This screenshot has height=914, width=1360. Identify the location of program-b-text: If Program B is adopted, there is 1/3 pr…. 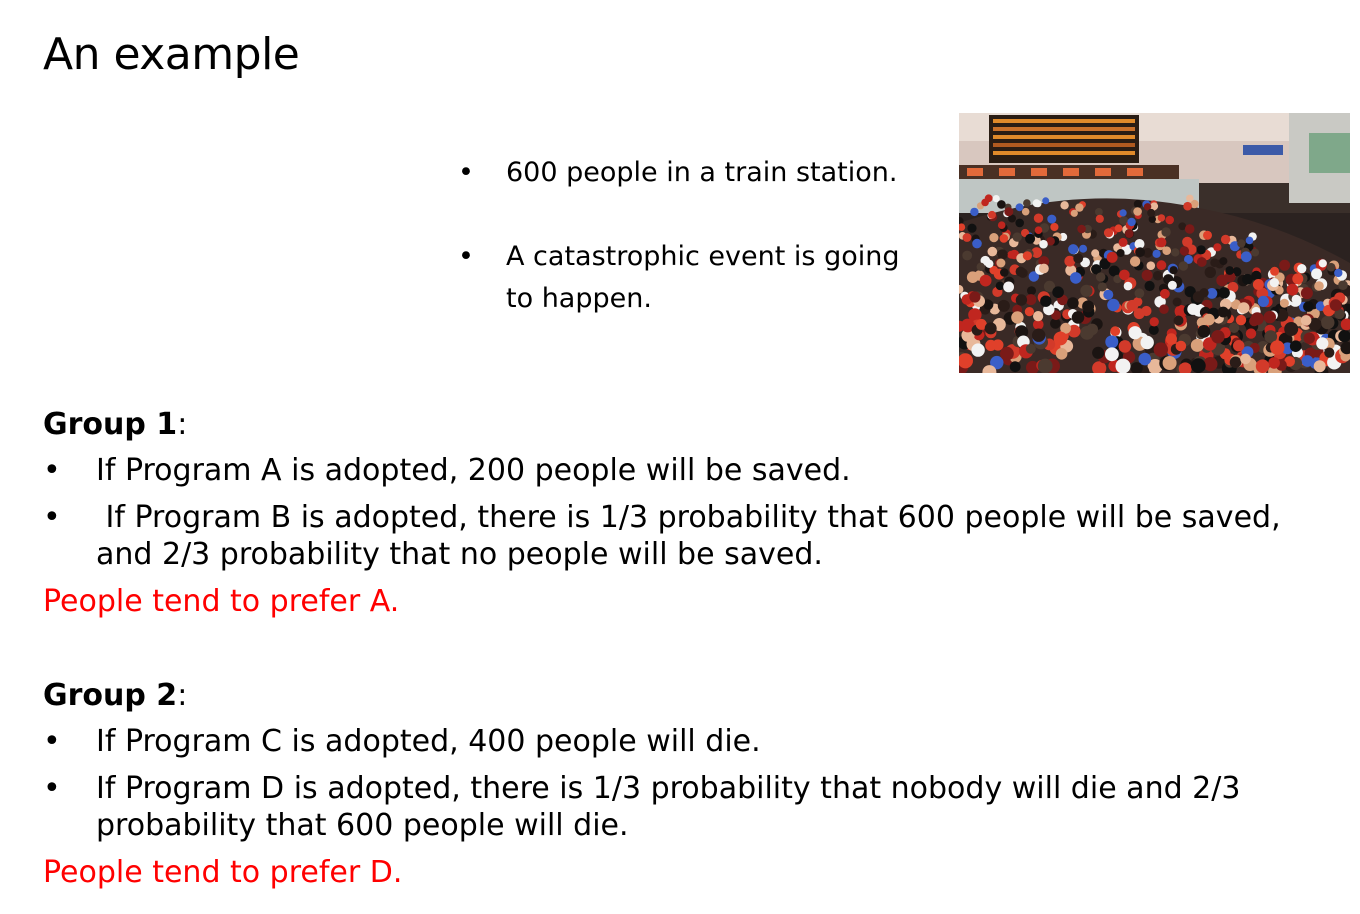
(693, 536).